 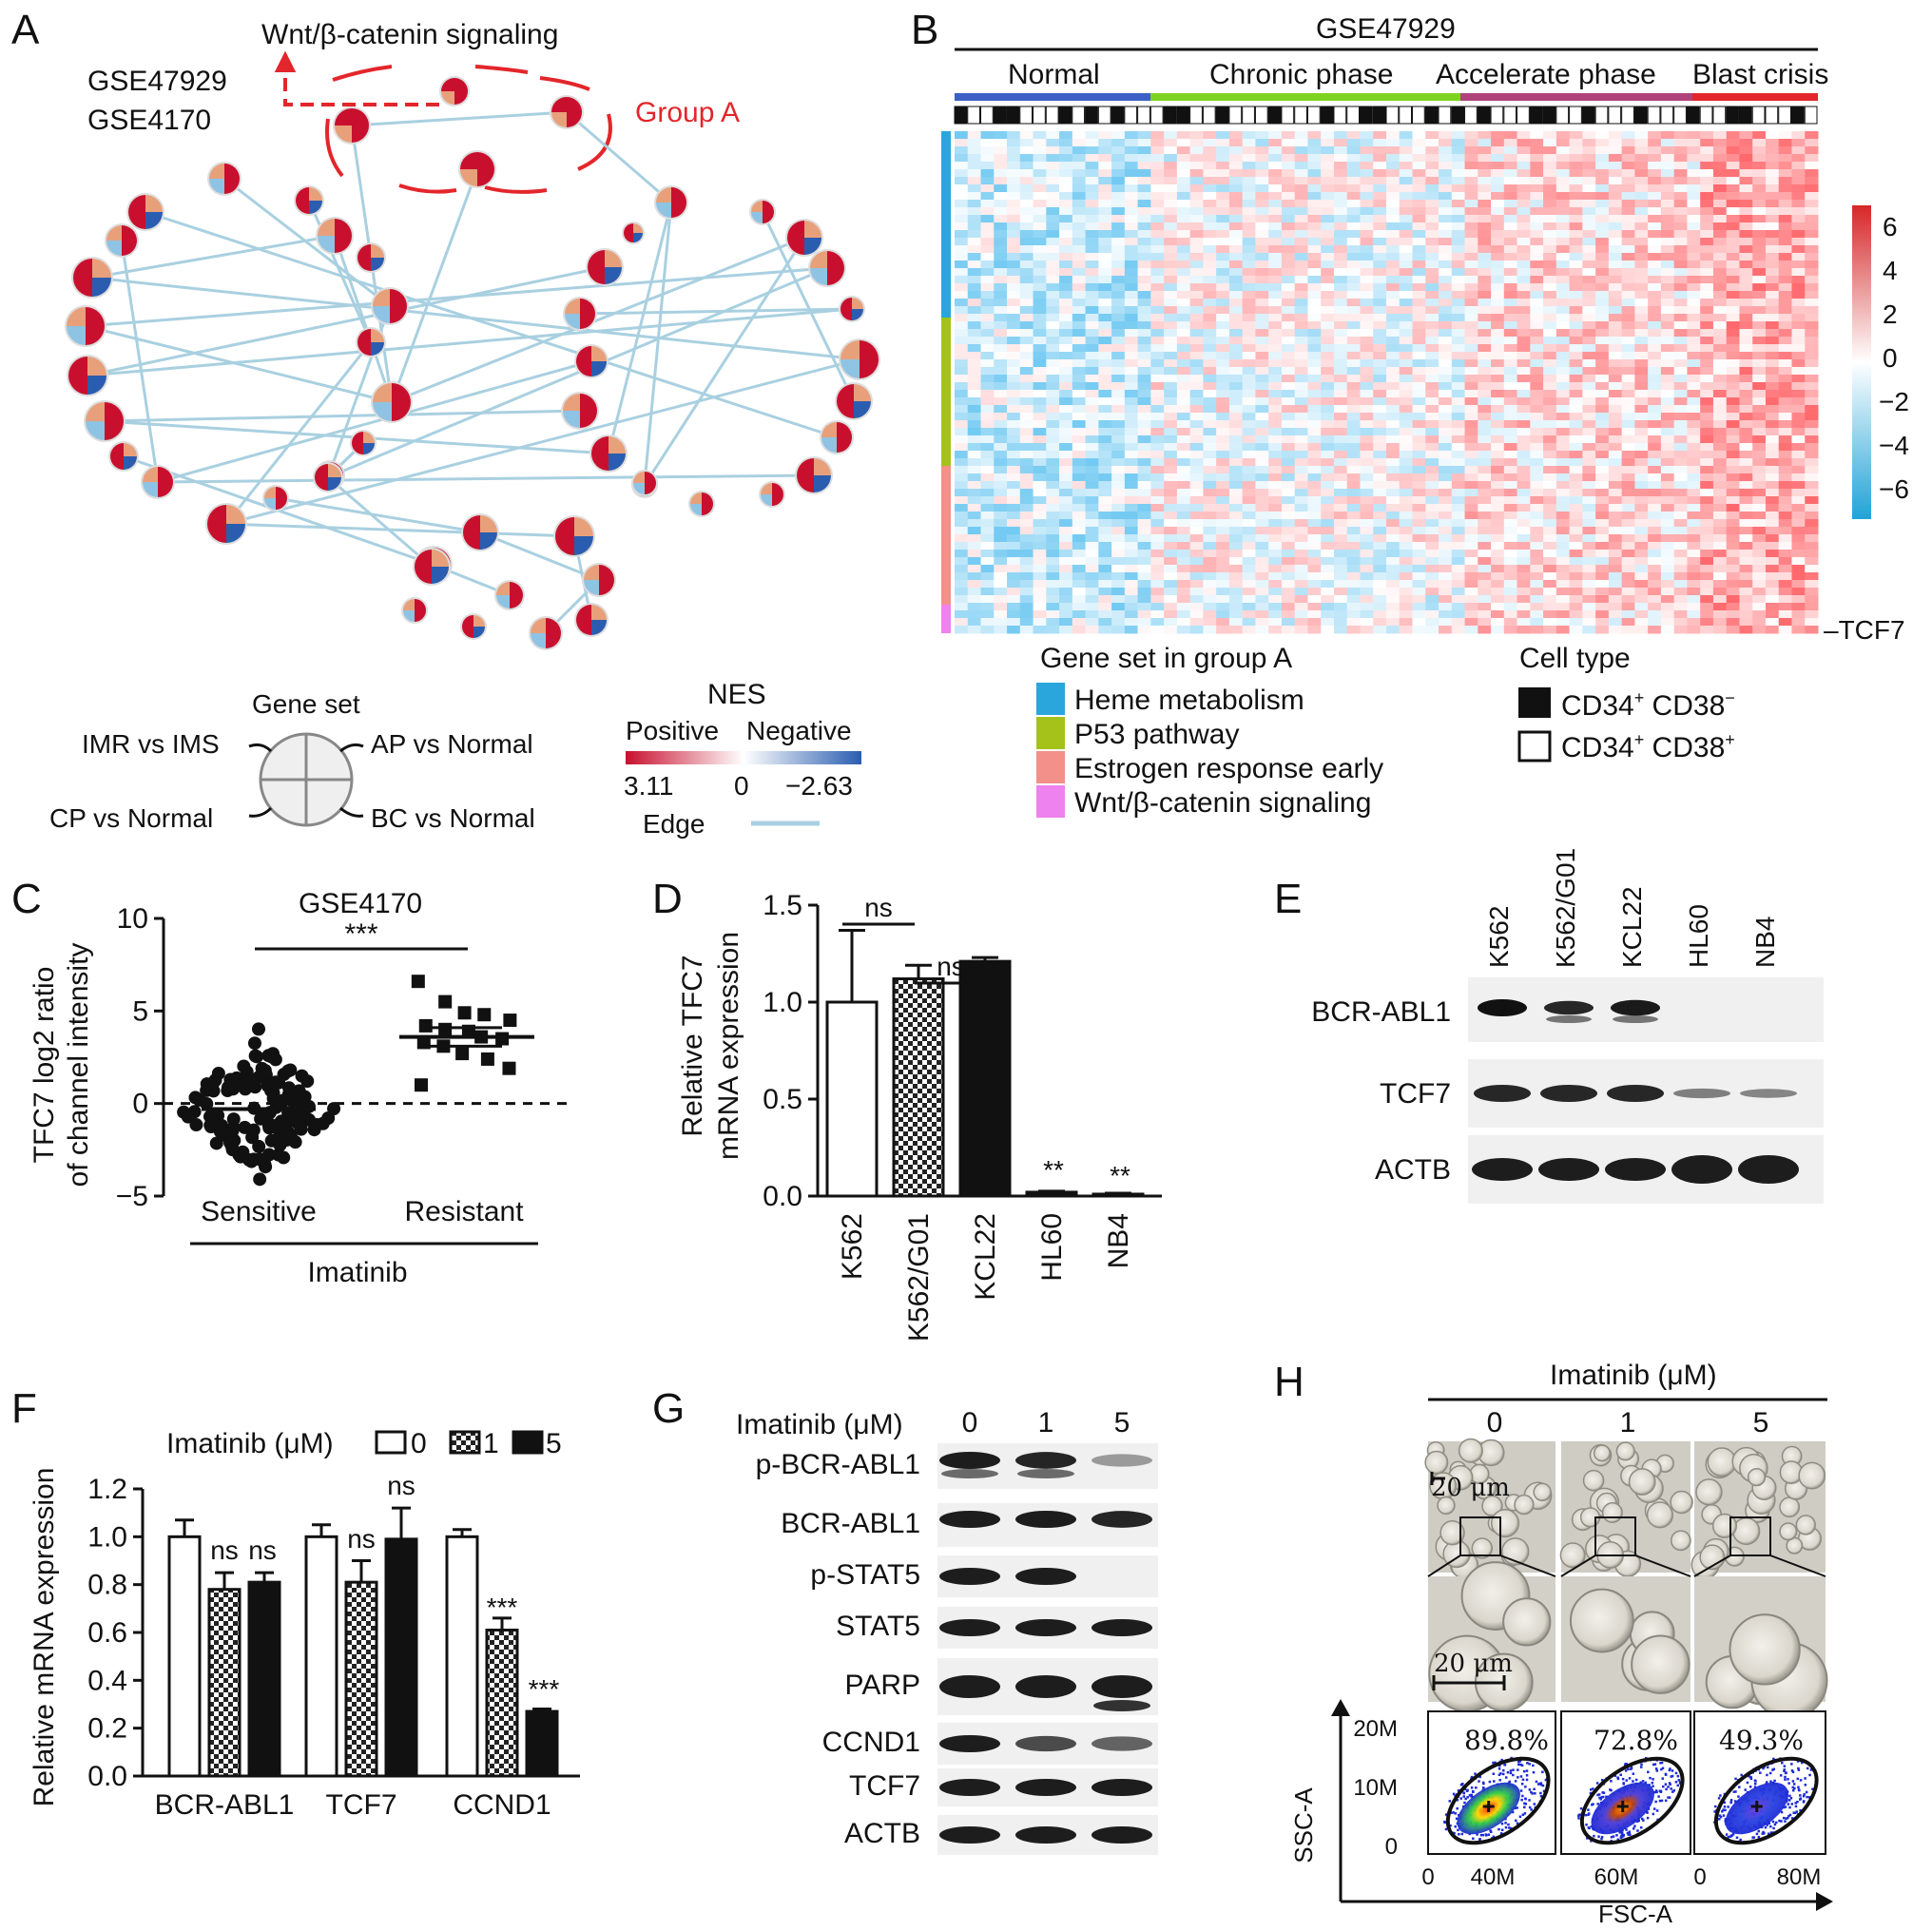 I want to click on data-point-sensitive, so click(x=280, y=1145).